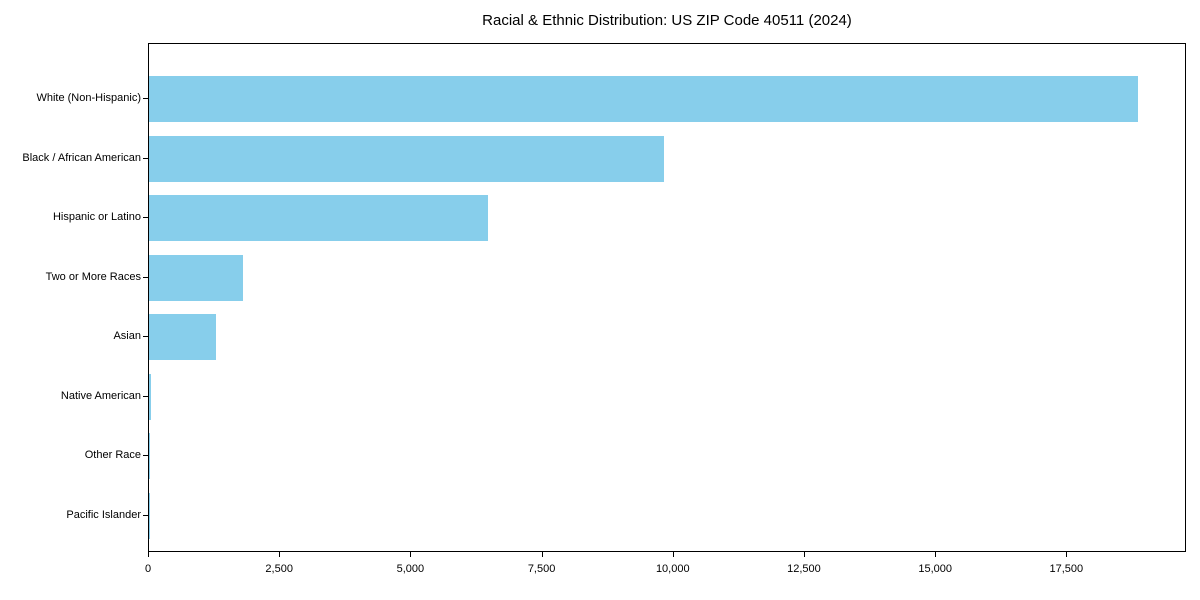 This screenshot has height=600, width=1200. What do you see at coordinates (127, 336) in the screenshot?
I see `y-axis-label: Asian` at bounding box center [127, 336].